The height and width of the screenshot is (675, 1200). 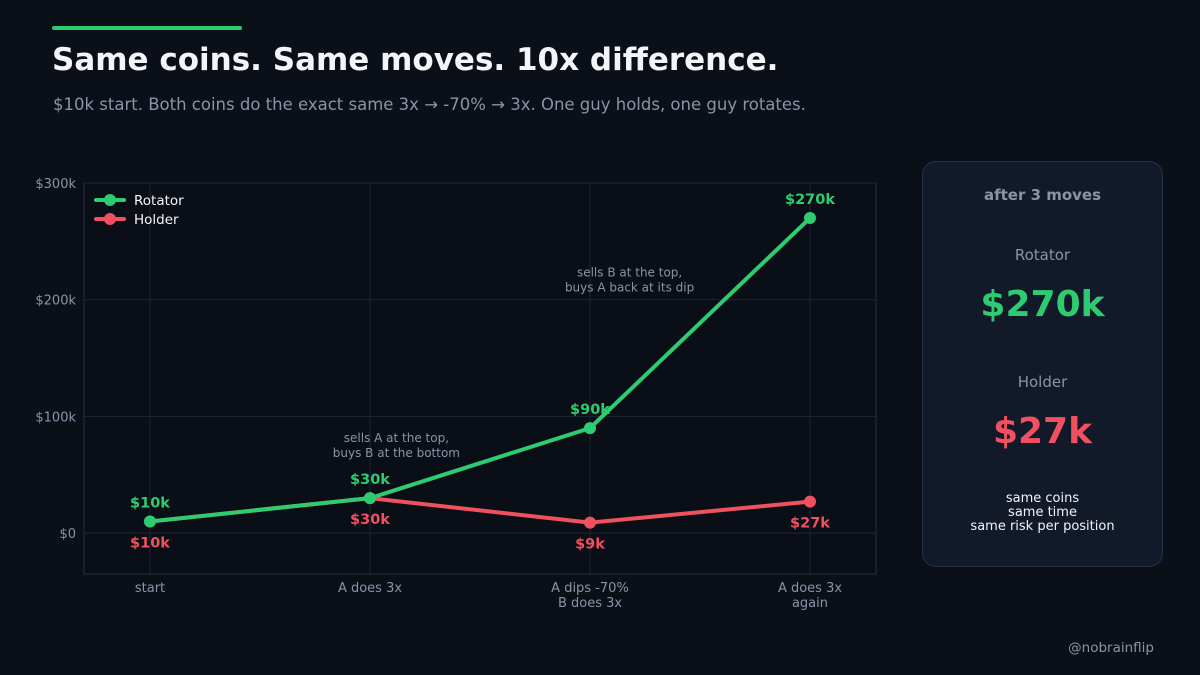 What do you see at coordinates (150, 543) in the screenshot?
I see `data-label-holder: $10k` at bounding box center [150, 543].